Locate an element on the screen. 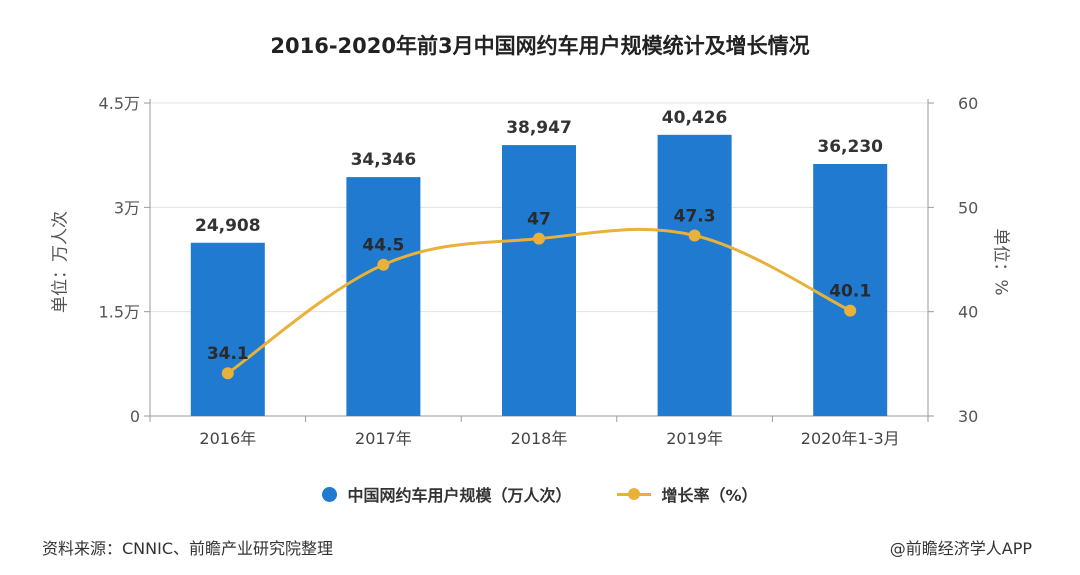 The height and width of the screenshot is (575, 1080). brand-credit: @前瞻经济学人APP is located at coordinates (960, 548).